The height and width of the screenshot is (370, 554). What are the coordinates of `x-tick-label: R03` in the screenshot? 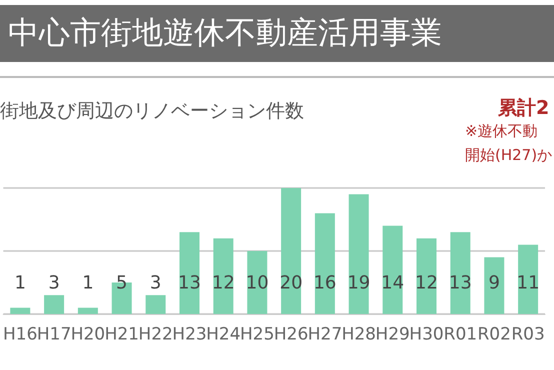 It's located at (528, 334).